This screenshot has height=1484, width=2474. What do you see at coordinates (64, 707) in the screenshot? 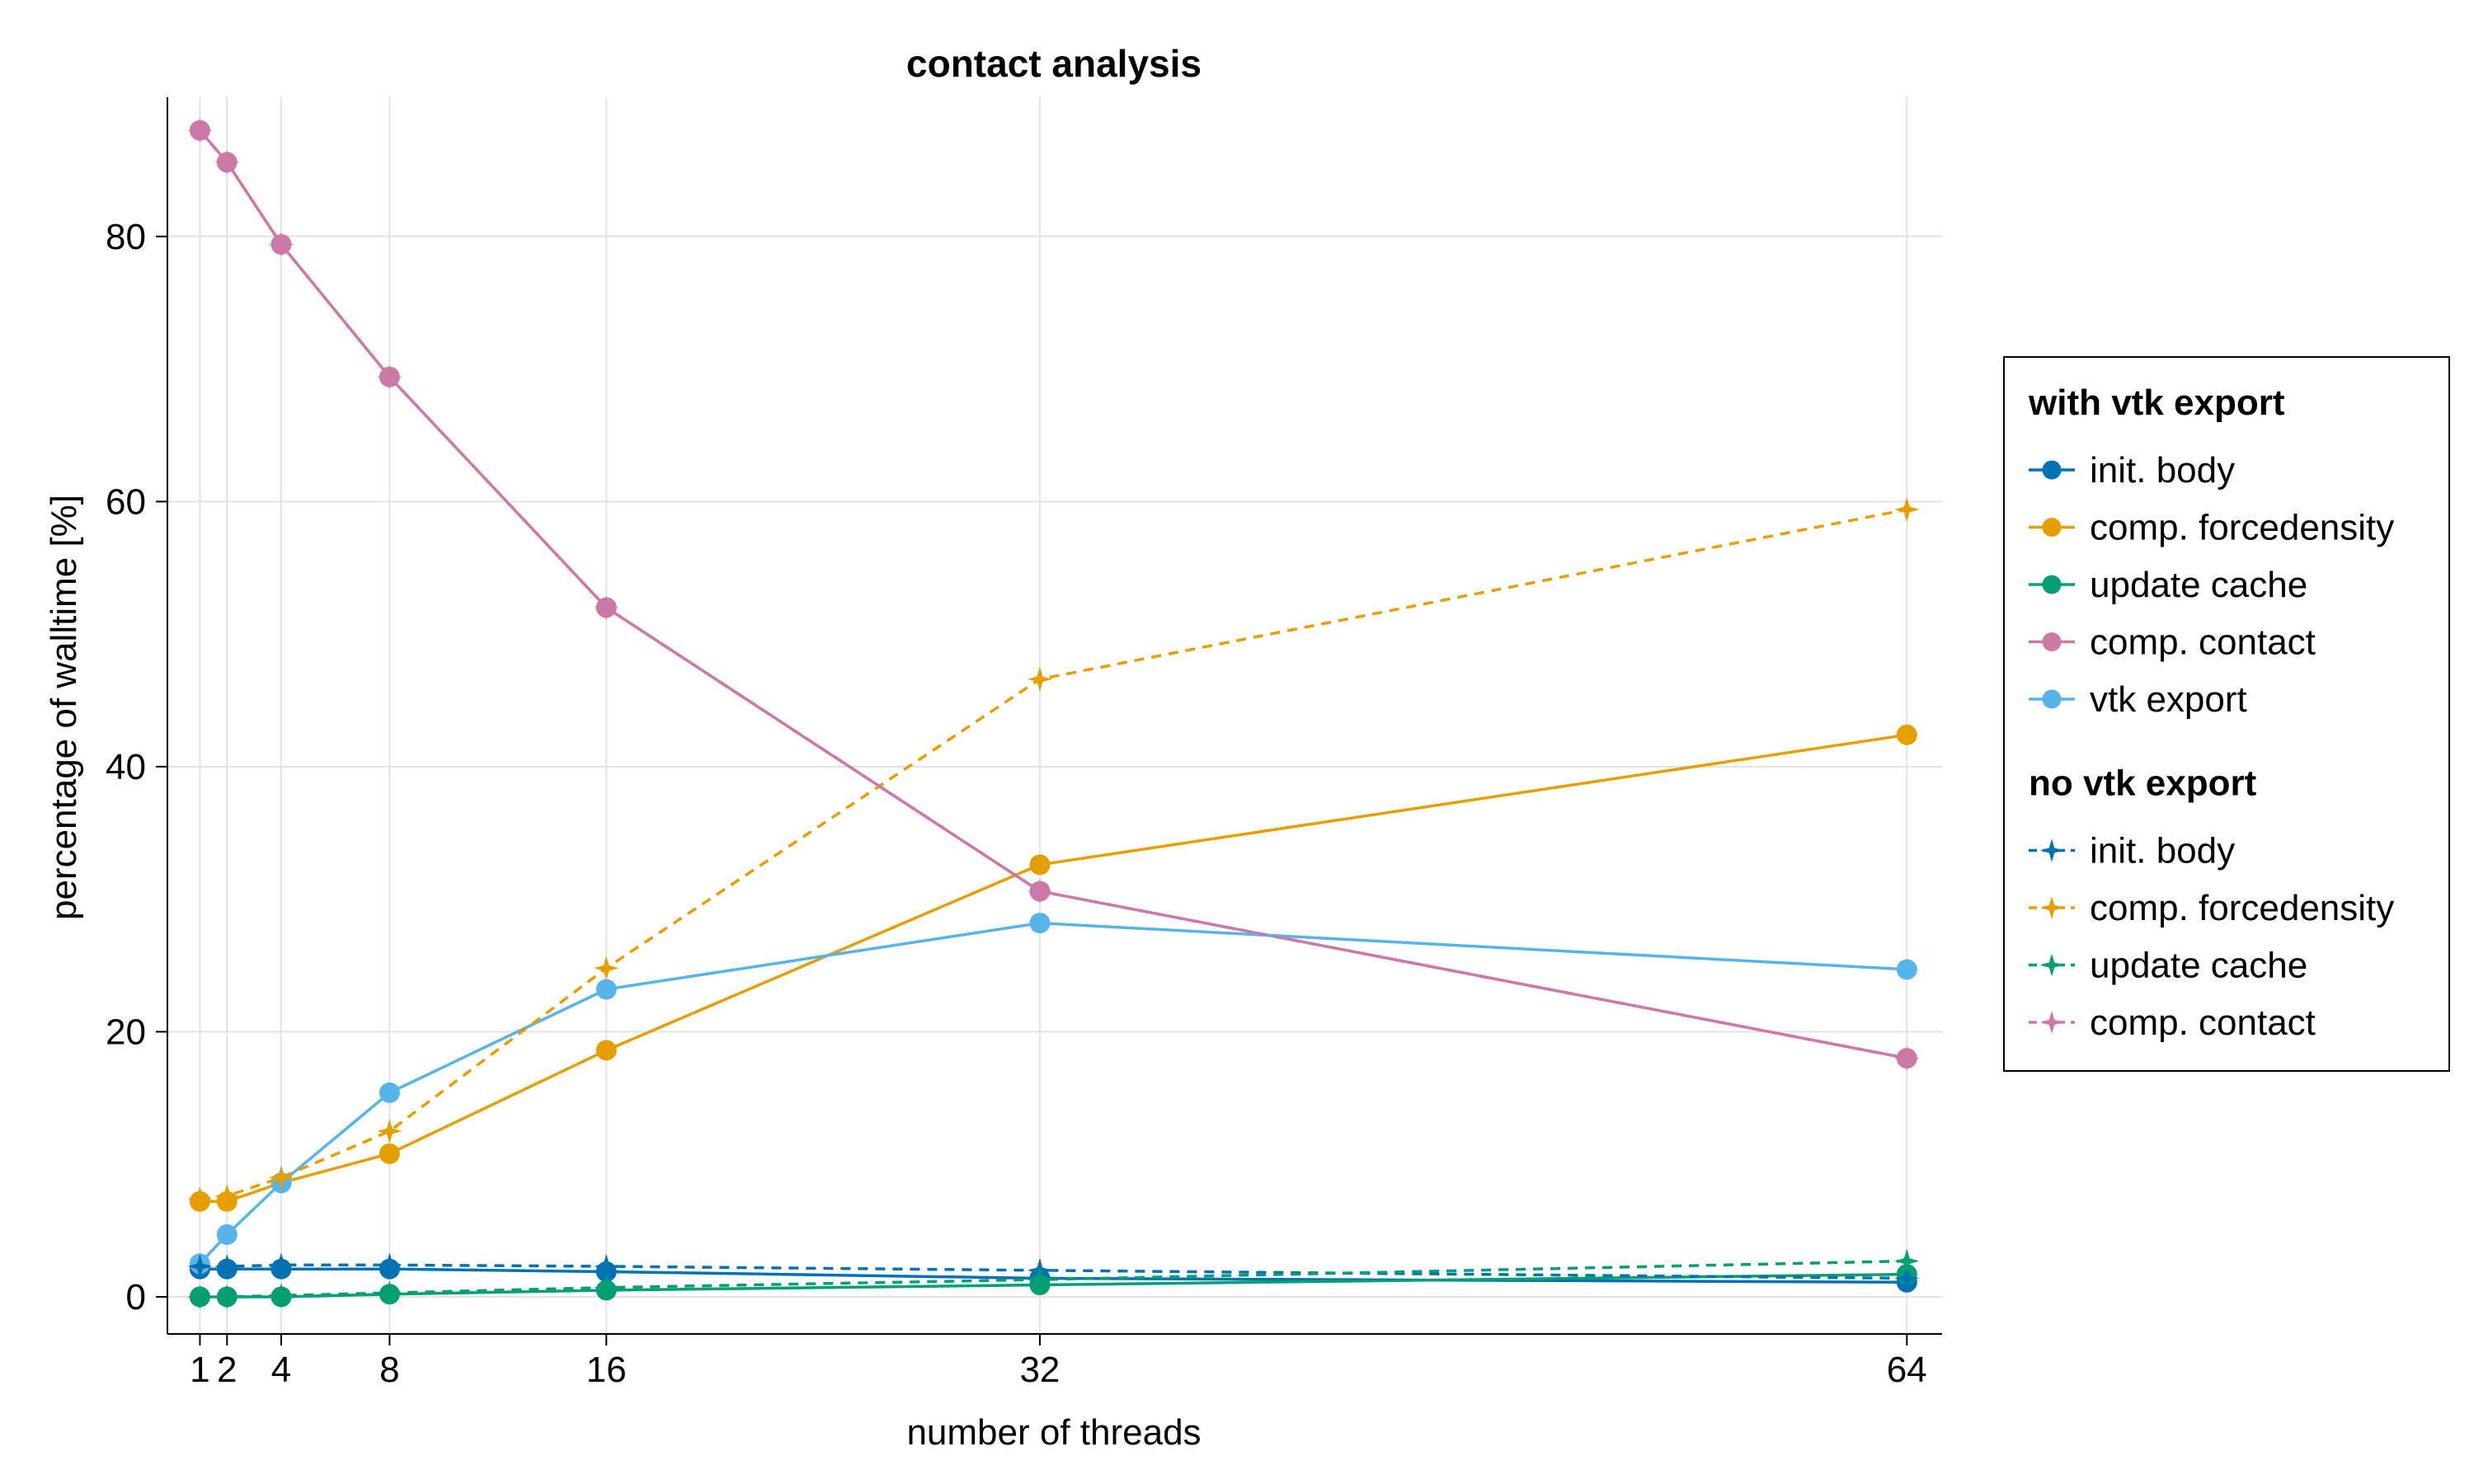
I see `y-axis-label: percentage of walltime [%]` at bounding box center [64, 707].